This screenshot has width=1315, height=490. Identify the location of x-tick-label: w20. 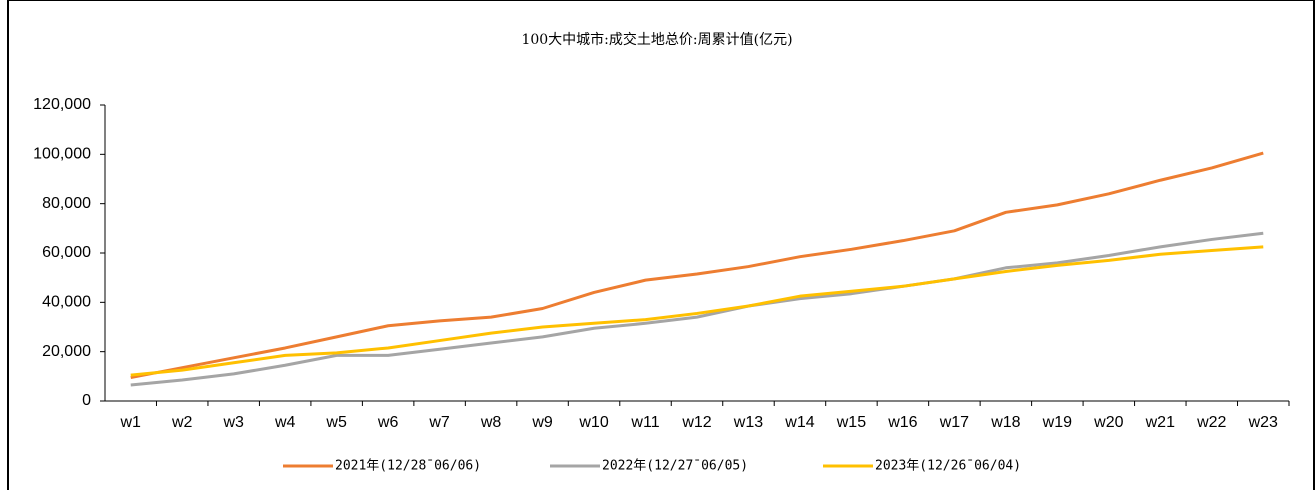
(1108, 422).